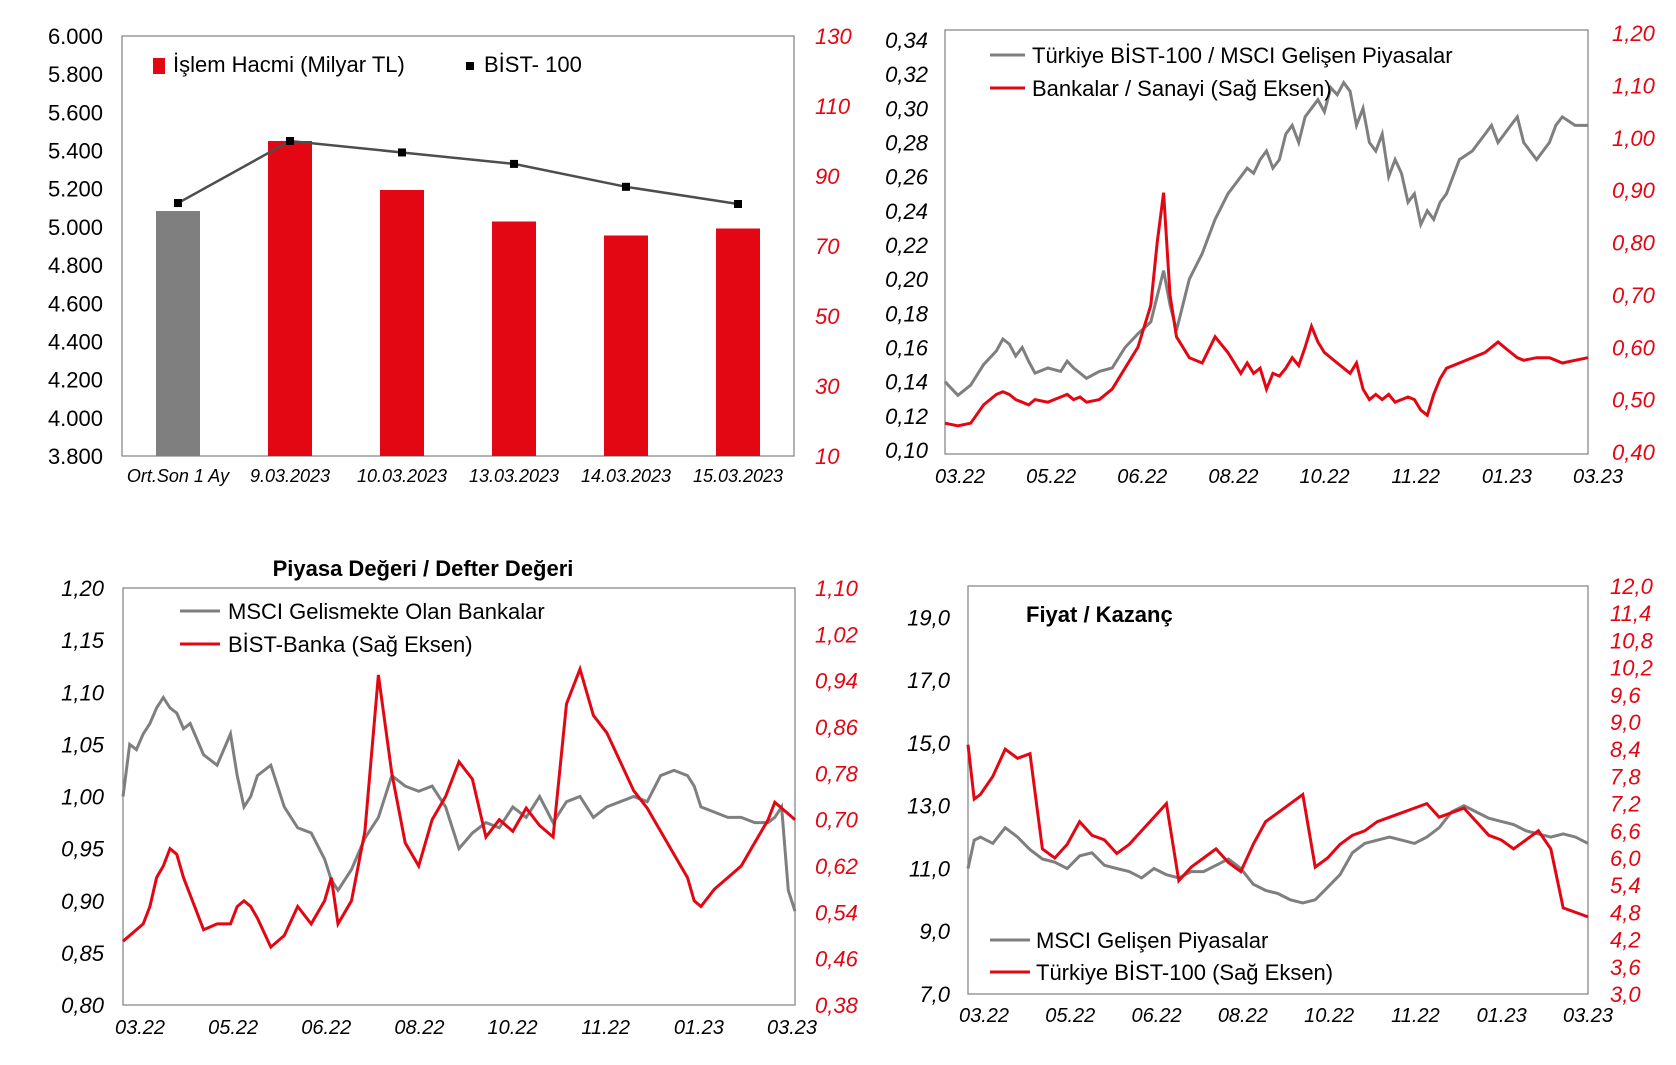 The image size is (1676, 1065). Describe the element at coordinates (907, 108) in the screenshot. I see `left-tick-label: 0,30` at that location.